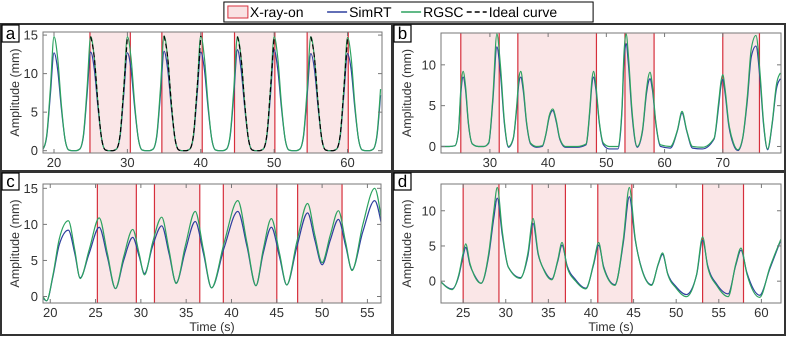  What do you see at coordinates (11, 181) in the screenshot?
I see `chart-title: c` at bounding box center [11, 181].